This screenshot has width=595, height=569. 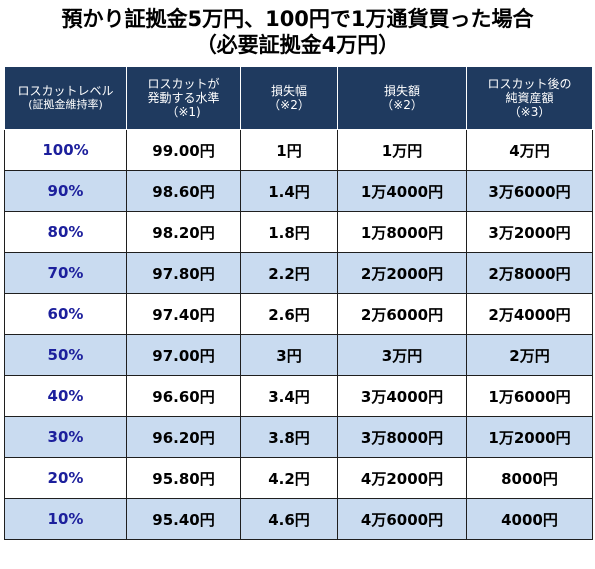 I want to click on cell-loss-amount: 2万2000円, so click(x=402, y=273).